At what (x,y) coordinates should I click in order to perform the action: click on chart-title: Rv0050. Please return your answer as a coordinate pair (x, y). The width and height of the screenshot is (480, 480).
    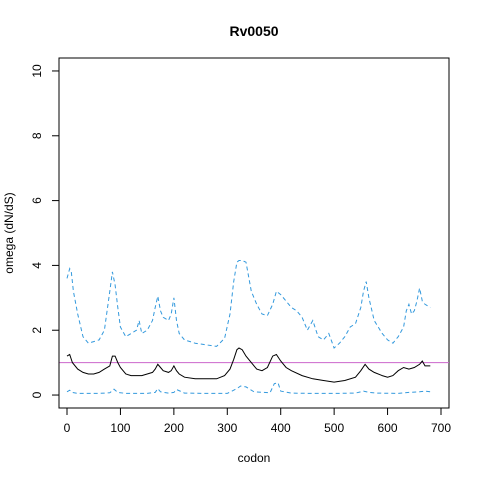
    Looking at the image, I should click on (253, 31).